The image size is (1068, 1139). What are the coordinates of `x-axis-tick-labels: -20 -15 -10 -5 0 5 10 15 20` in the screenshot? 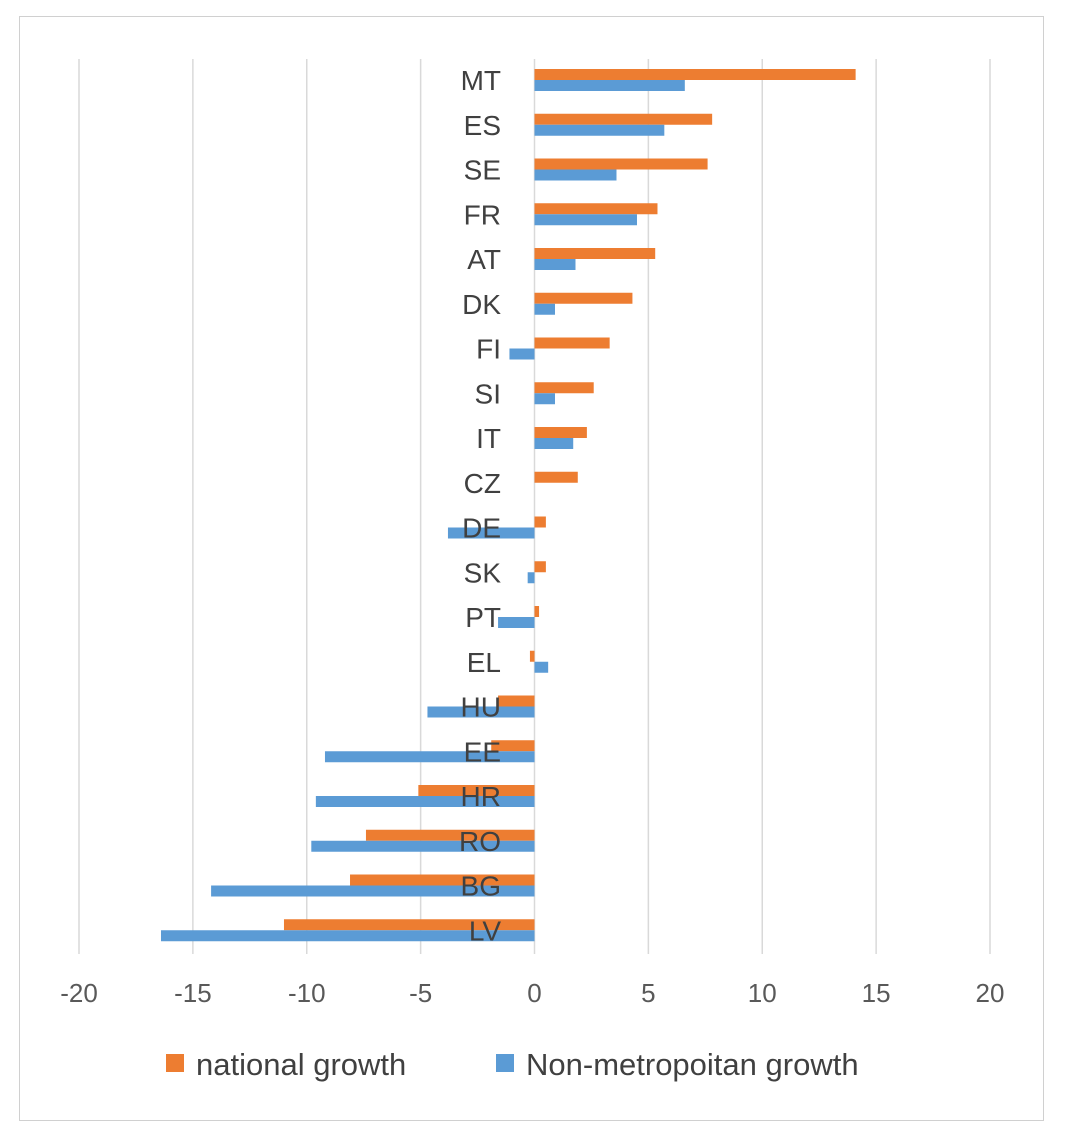 It's located at (532, 993).